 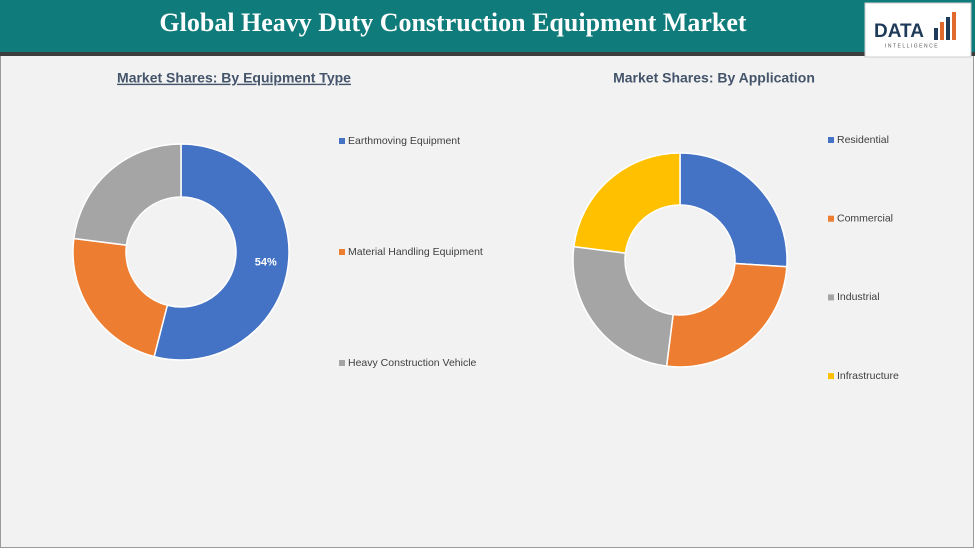 I want to click on legend-label: Residential, so click(x=863, y=140).